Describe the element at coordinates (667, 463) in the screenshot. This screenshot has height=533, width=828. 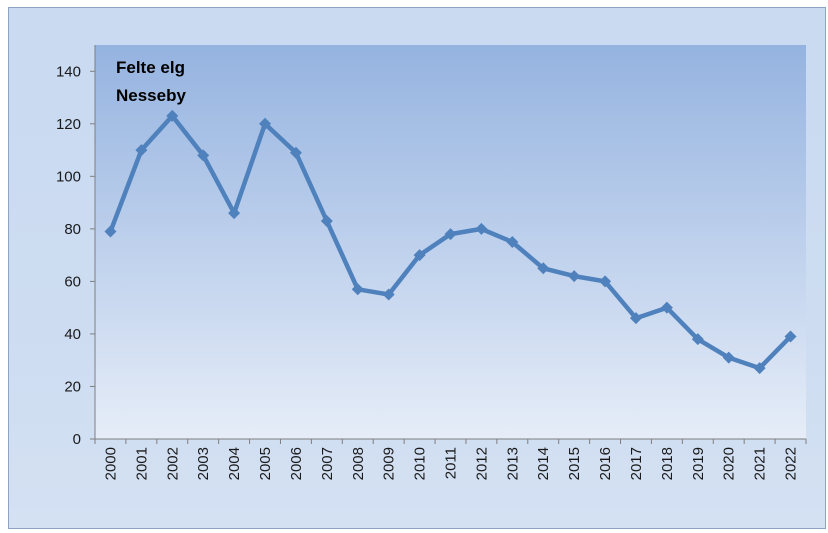
I see `x-tick-label: 2018` at that location.